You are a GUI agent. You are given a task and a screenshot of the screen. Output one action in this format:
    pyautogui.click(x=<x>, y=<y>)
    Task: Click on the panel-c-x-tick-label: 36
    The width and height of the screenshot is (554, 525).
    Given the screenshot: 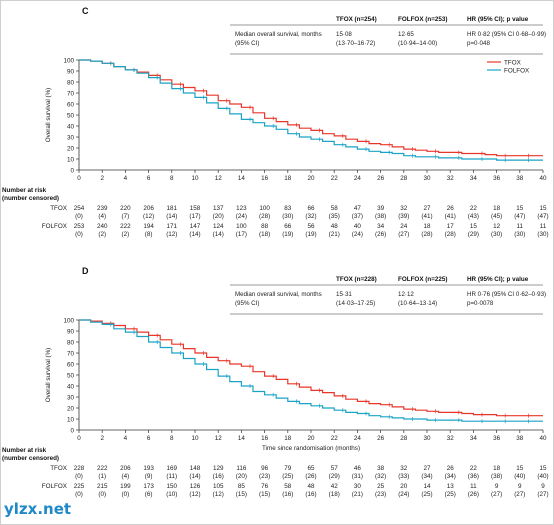 What is the action you would take?
    pyautogui.click(x=497, y=178)
    